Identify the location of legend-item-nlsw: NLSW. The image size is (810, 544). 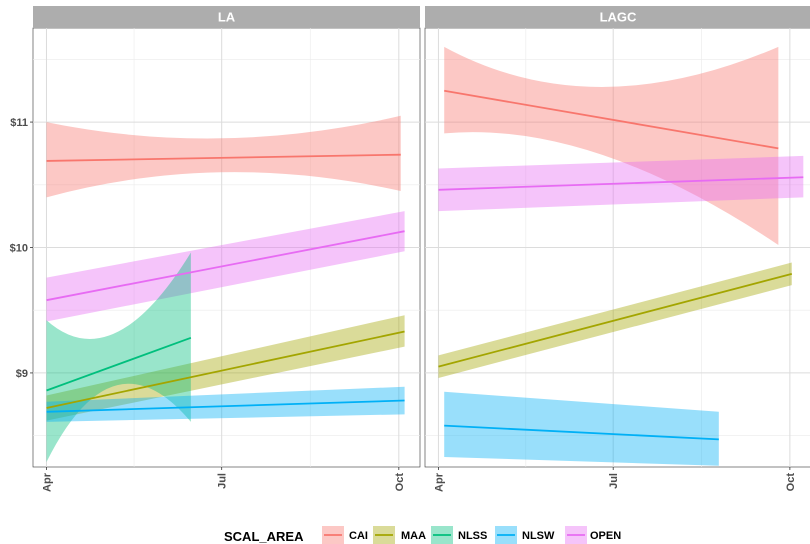
(525, 535).